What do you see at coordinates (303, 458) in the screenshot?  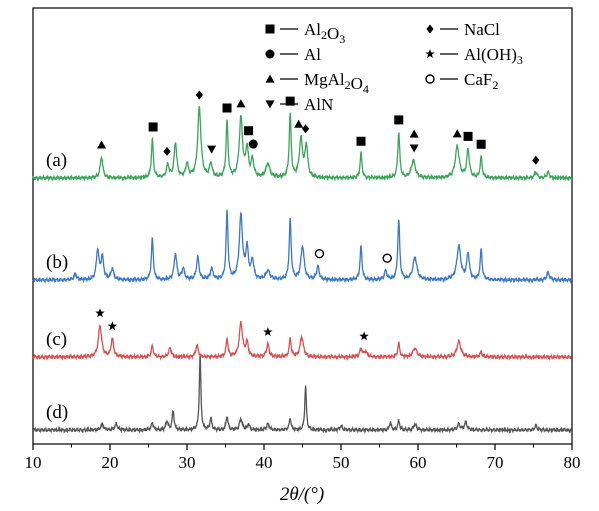 I see `x-axis: 10 20 30 40 50 60 70 80` at bounding box center [303, 458].